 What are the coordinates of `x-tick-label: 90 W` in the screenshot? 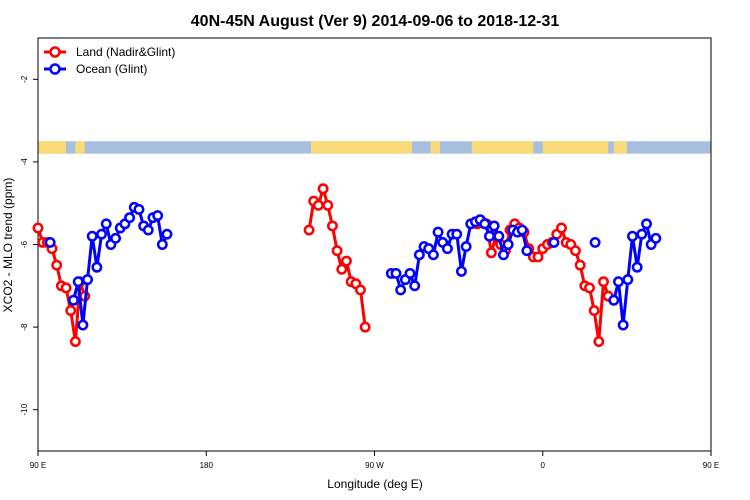 It's located at (374, 465).